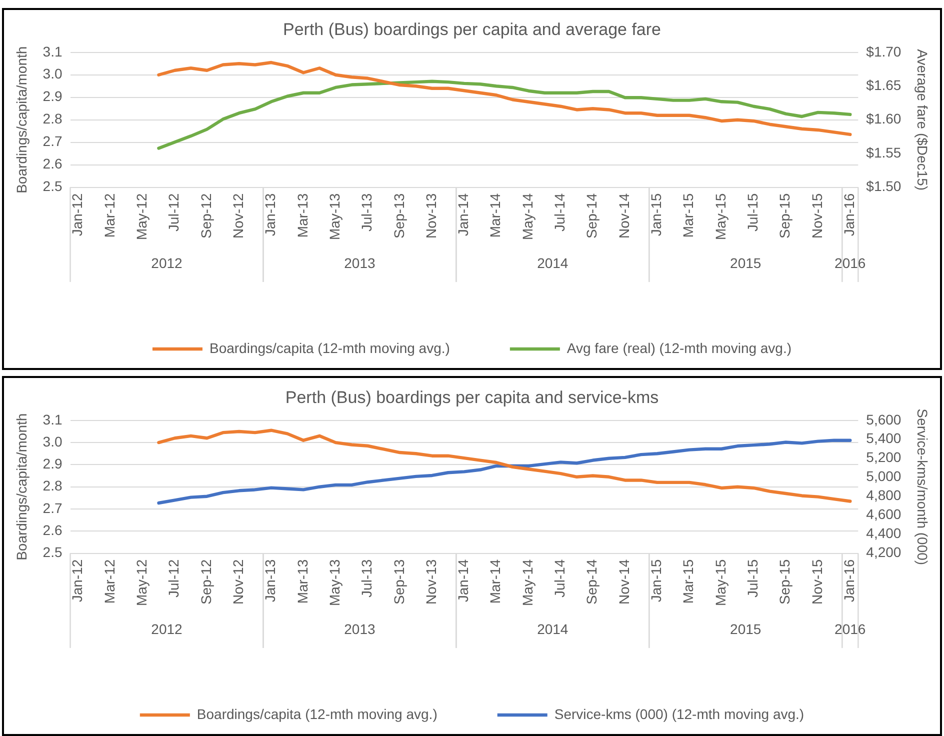 This screenshot has height=736, width=944. What do you see at coordinates (884, 533) in the screenshot?
I see `y2-tick-label: 4,400` at bounding box center [884, 533].